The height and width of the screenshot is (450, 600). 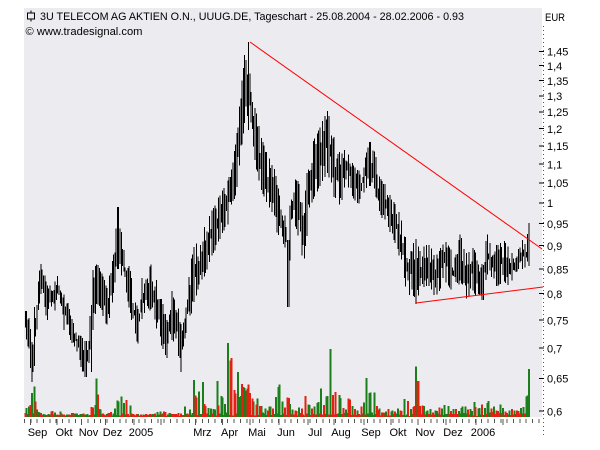 What do you see at coordinates (315, 433) in the screenshot?
I see `svg-text: Jul` at bounding box center [315, 433].